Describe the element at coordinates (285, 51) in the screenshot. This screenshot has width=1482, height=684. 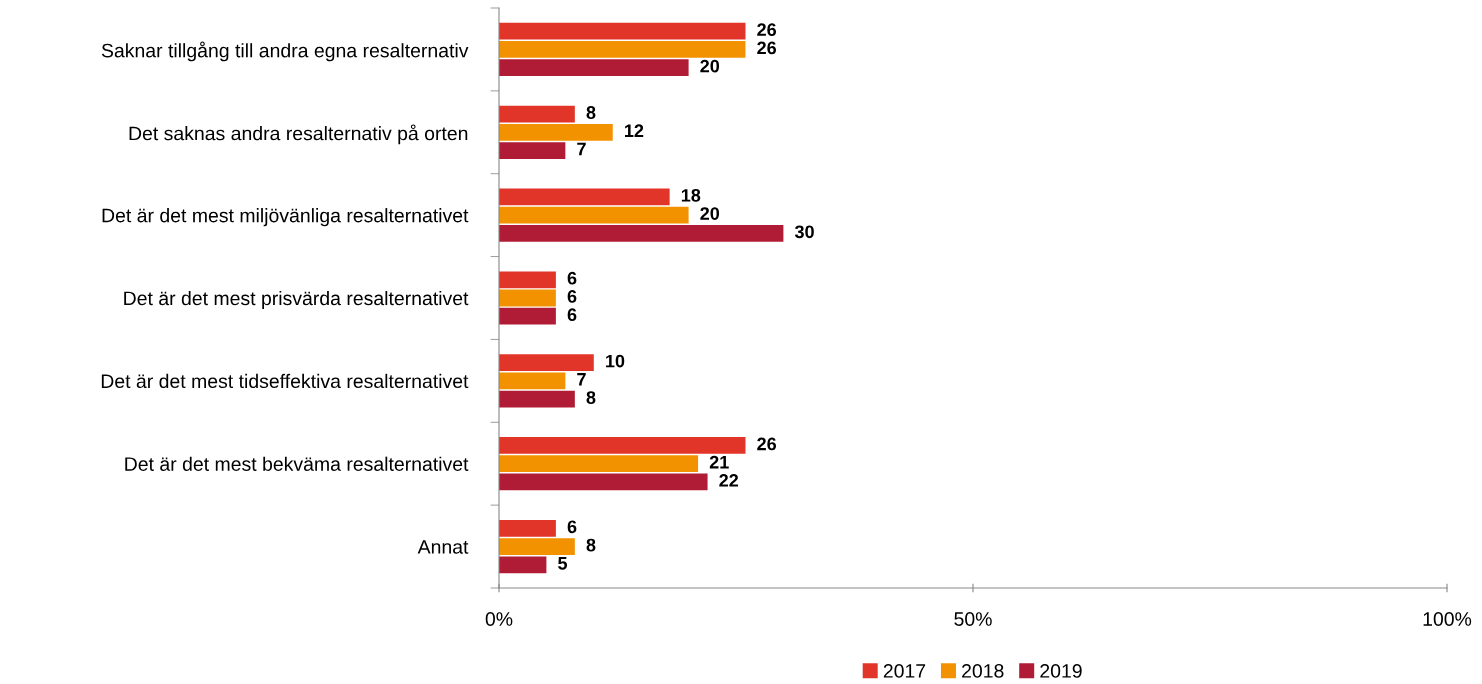
I see `y-tick-label: Saknar tillgång till andra egna resalternativ` at that location.